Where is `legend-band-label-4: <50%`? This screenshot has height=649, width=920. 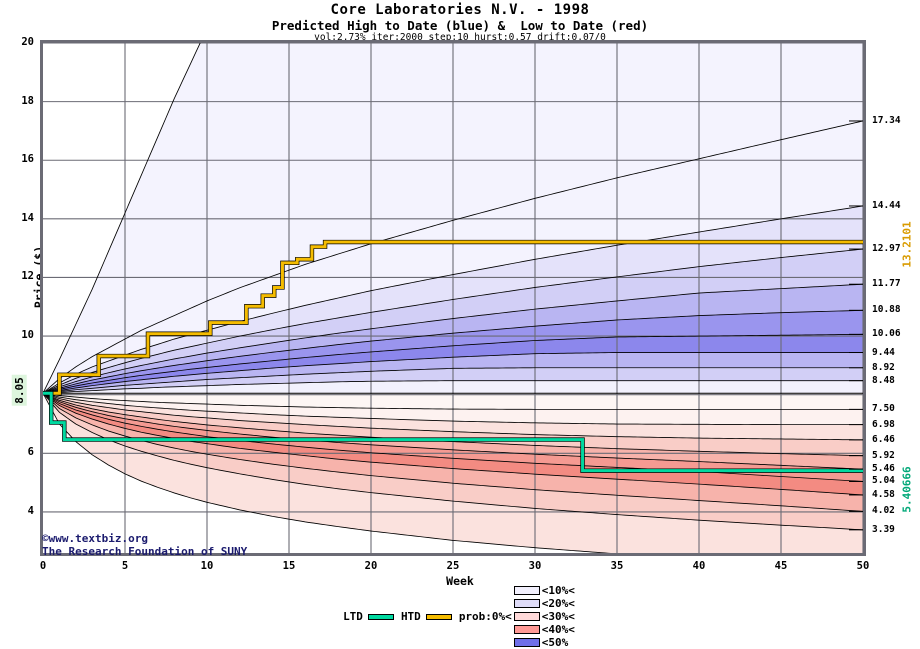
legend-band-label-4: <50% is located at coordinates (555, 642).